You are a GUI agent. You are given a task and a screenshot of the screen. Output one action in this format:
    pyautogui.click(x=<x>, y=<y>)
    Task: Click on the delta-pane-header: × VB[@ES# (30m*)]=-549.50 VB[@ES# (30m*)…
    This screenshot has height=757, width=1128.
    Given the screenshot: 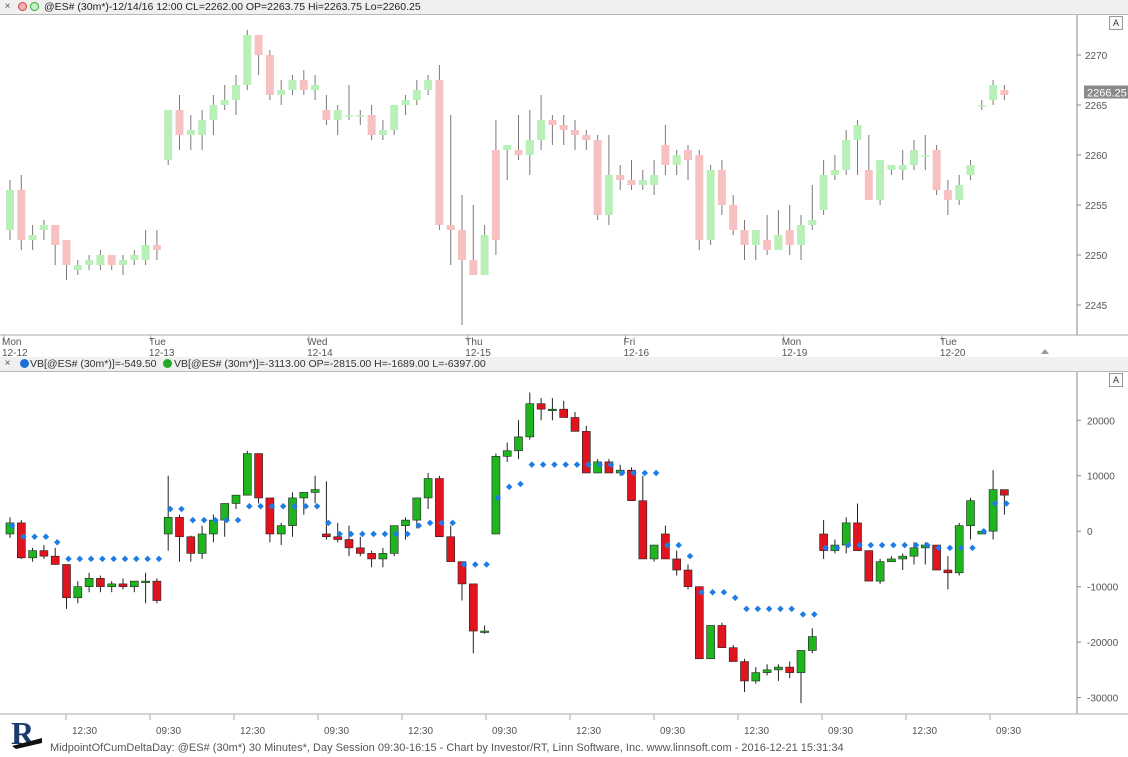 What is the action you would take?
    pyautogui.click(x=564, y=364)
    